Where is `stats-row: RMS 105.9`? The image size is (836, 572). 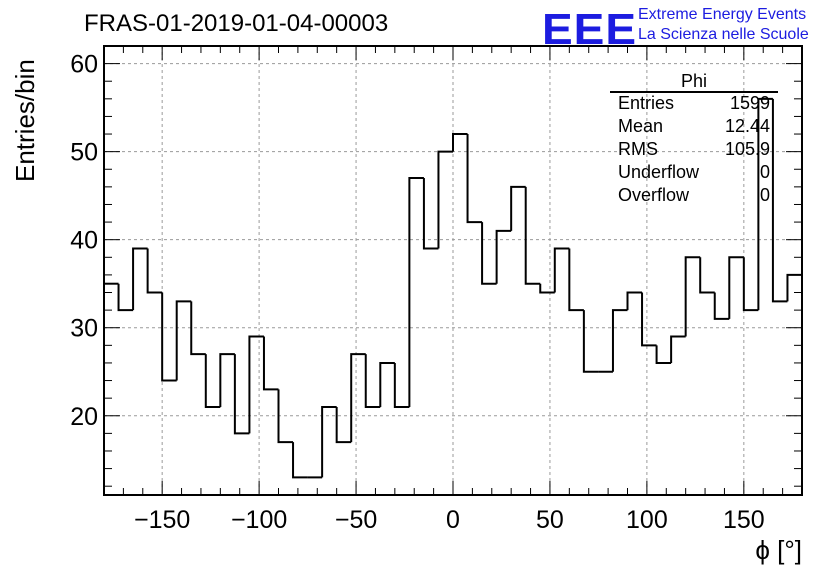
stats-row: RMS 105.9 is located at coordinates (694, 149).